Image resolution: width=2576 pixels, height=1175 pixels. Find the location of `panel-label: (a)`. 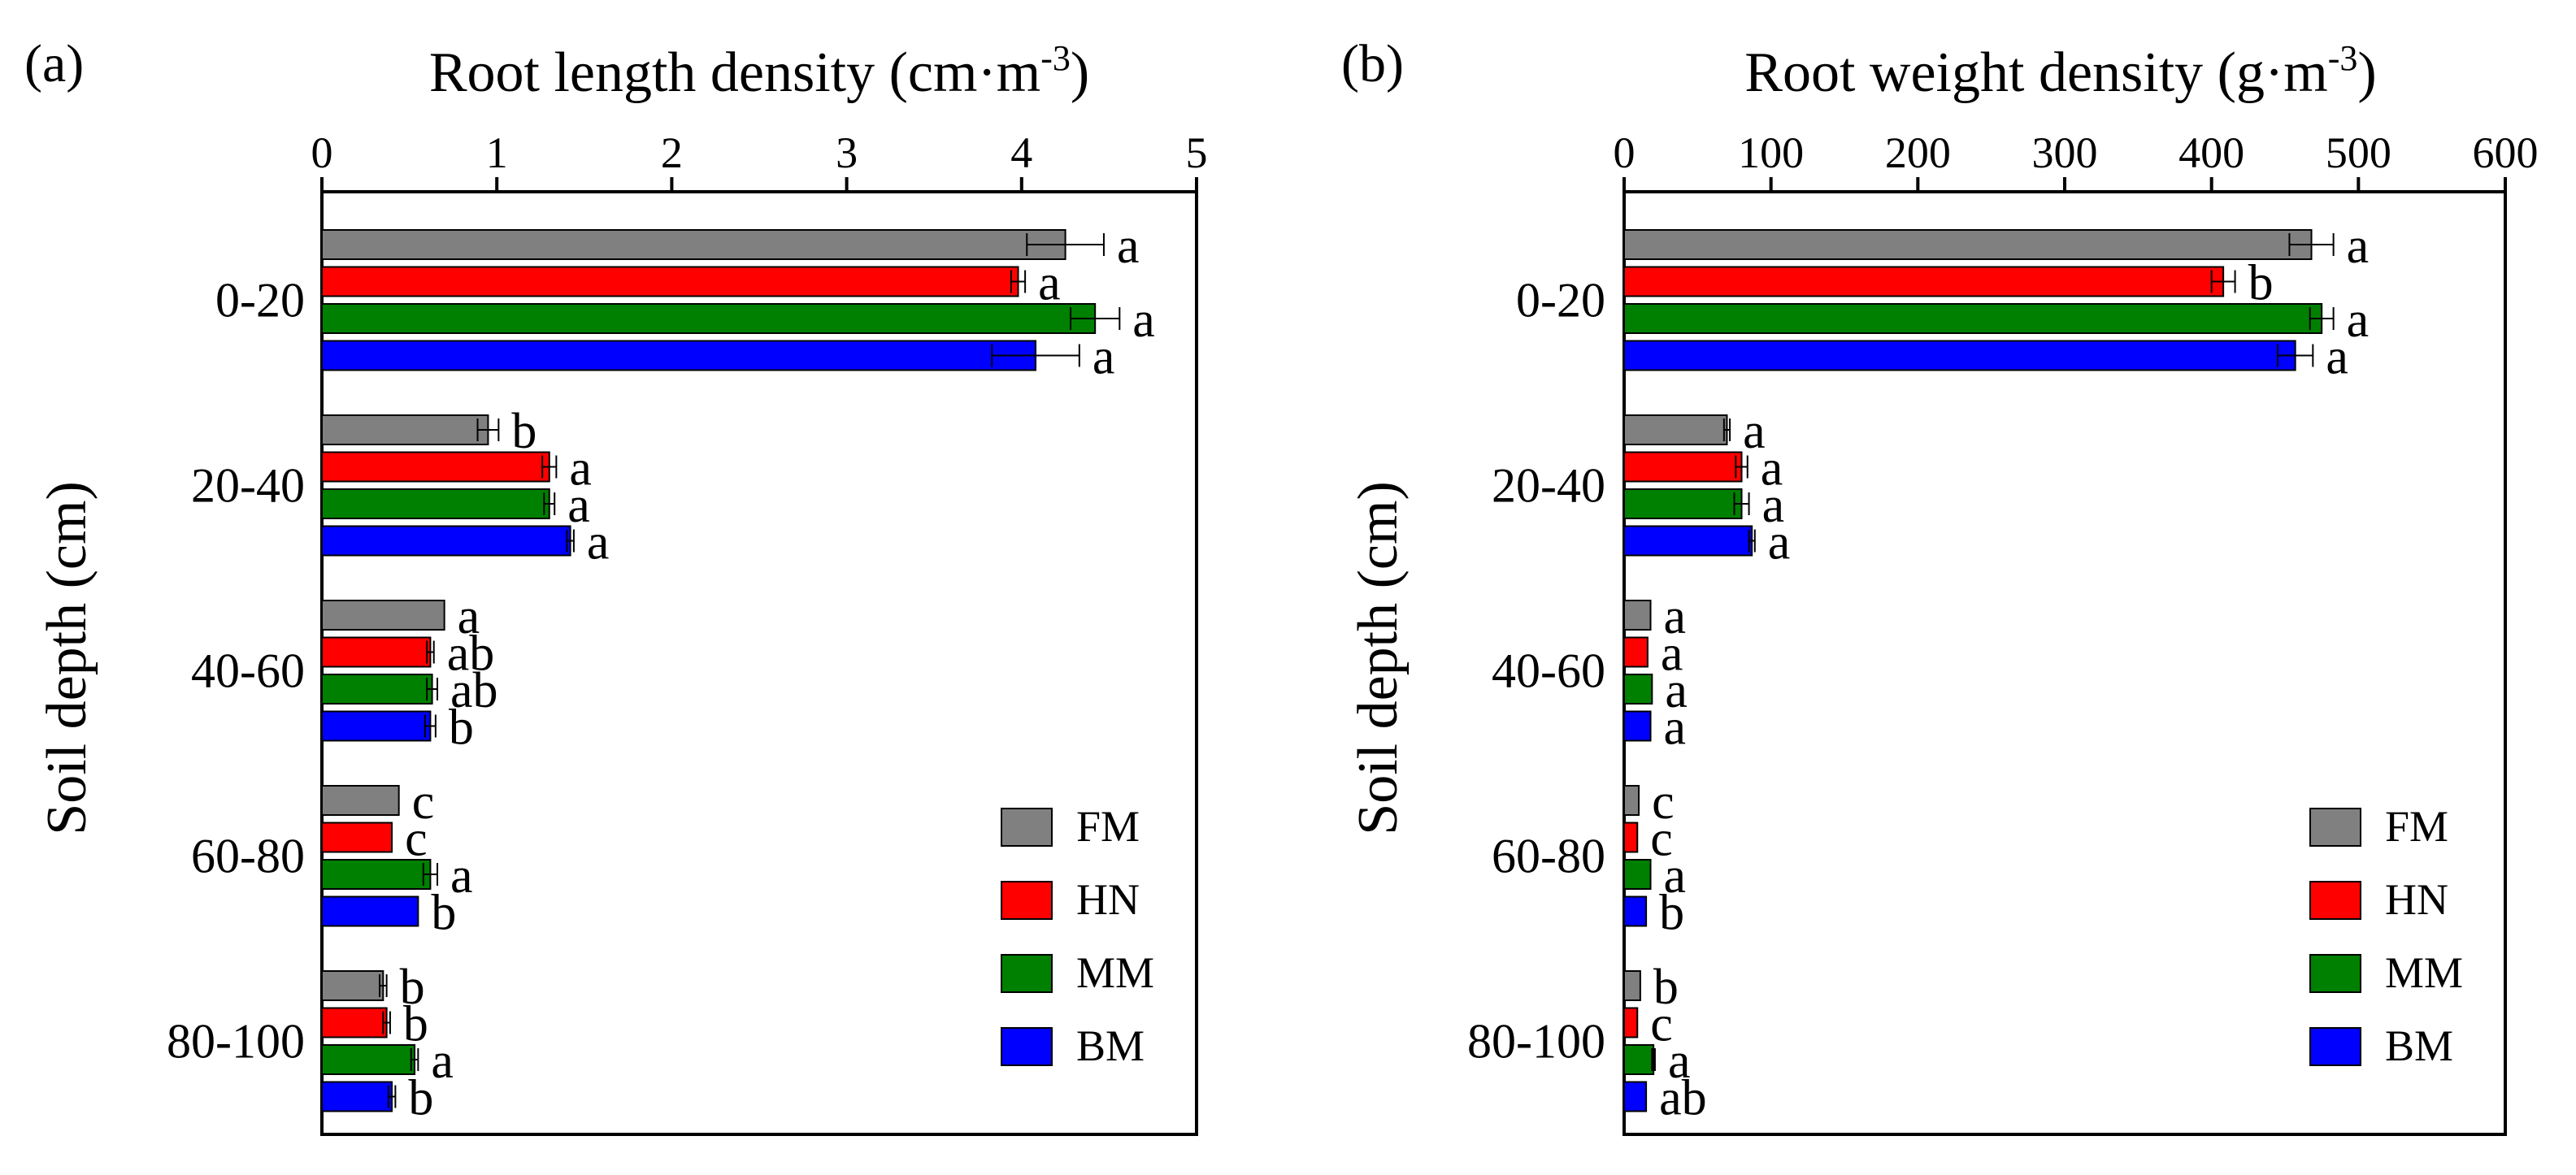

panel-label: (a) is located at coordinates (54, 64).